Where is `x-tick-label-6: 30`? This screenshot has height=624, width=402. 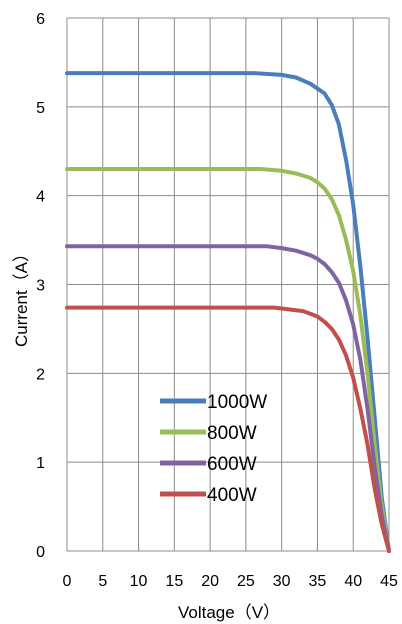 x-tick-label-6: 30 is located at coordinates (282, 581).